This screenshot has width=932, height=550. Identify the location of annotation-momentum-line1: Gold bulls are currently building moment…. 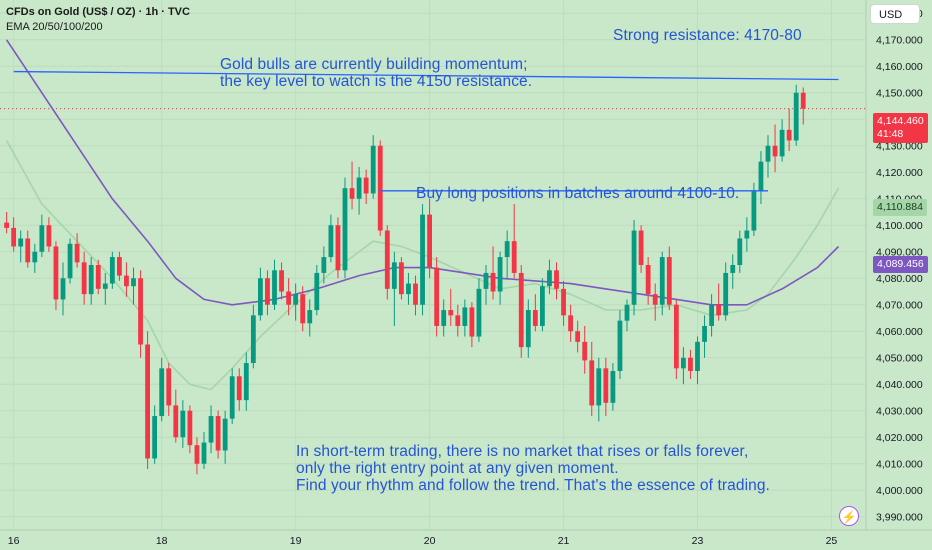
(374, 64).